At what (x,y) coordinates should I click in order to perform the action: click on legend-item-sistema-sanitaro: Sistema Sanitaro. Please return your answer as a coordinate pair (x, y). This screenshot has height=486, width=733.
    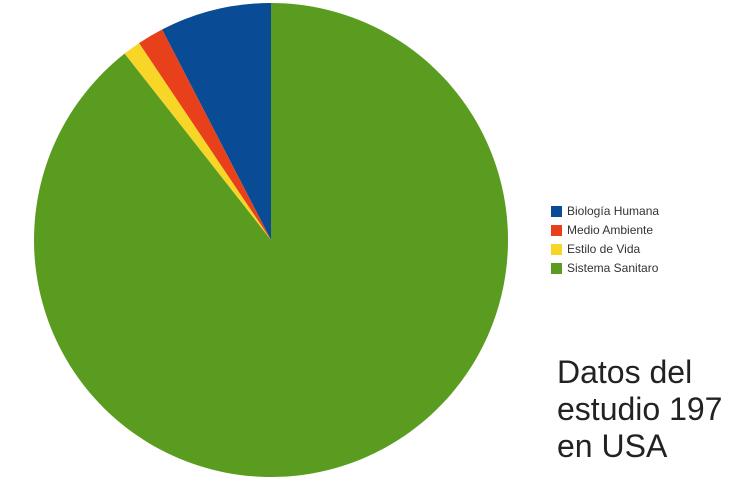
    Looking at the image, I should click on (605, 268).